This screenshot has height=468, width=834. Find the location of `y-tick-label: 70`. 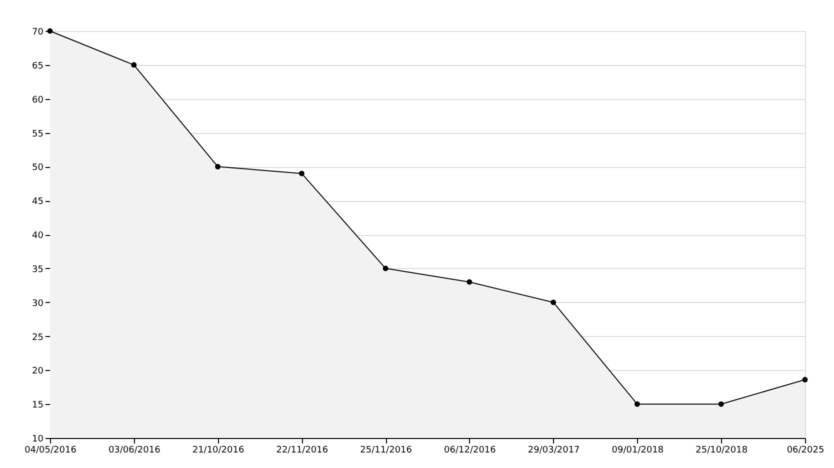

y-tick-label: 70 is located at coordinates (38, 33).